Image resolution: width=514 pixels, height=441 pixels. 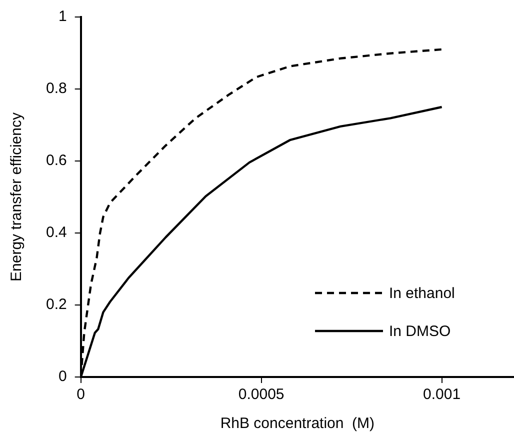 I want to click on y-tick-label: 1, so click(x=62, y=17).